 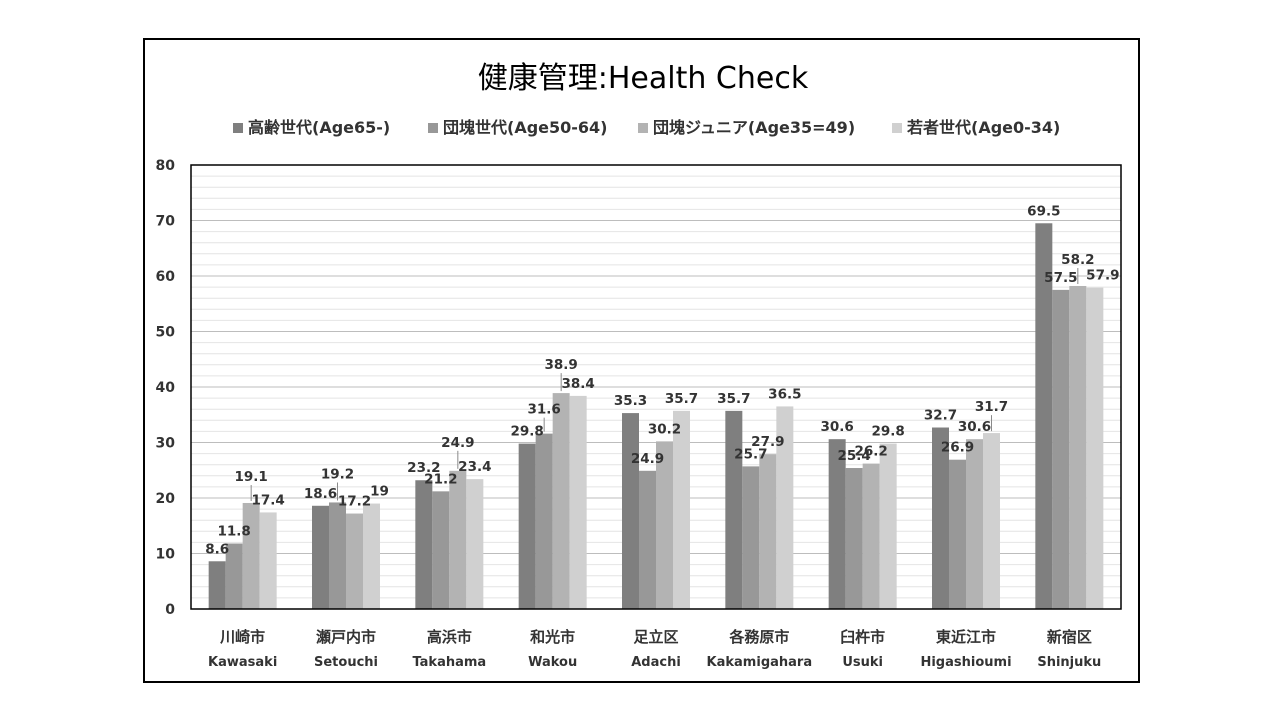 What do you see at coordinates (1069, 662) in the screenshot?
I see `x-tick-label-en: Shinjuku` at bounding box center [1069, 662].